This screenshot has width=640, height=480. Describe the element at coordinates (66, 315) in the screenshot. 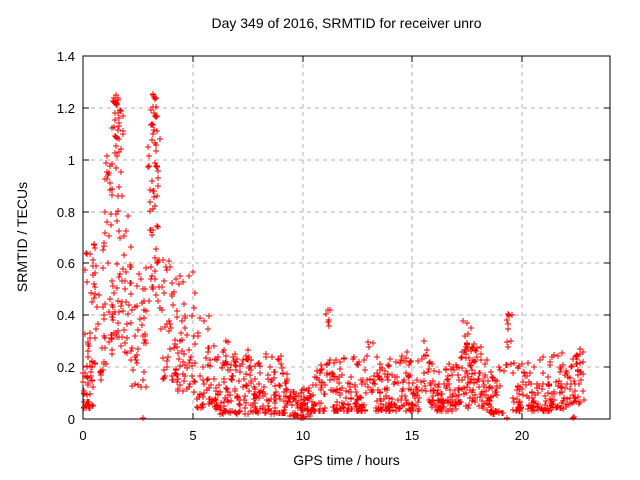

I see `y-tick-label: 0.4` at that location.